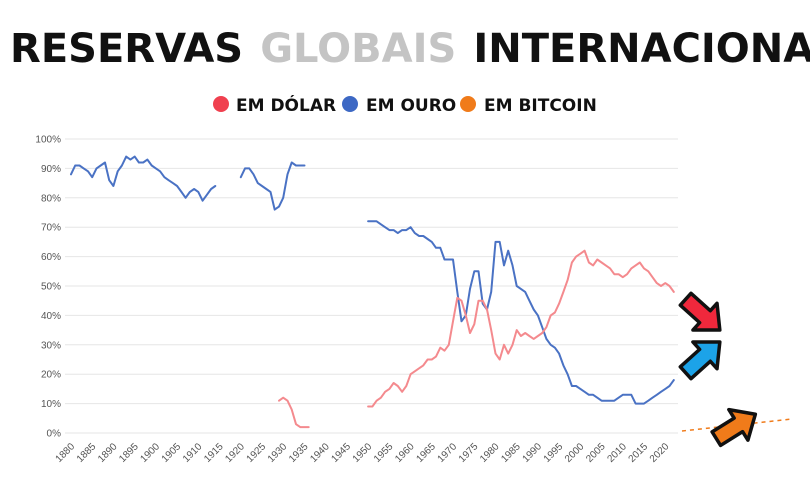 Image resolution: width=810 pixels, height=497 pixels. I want to click on x-tick-label: 1910, so click(193, 453).